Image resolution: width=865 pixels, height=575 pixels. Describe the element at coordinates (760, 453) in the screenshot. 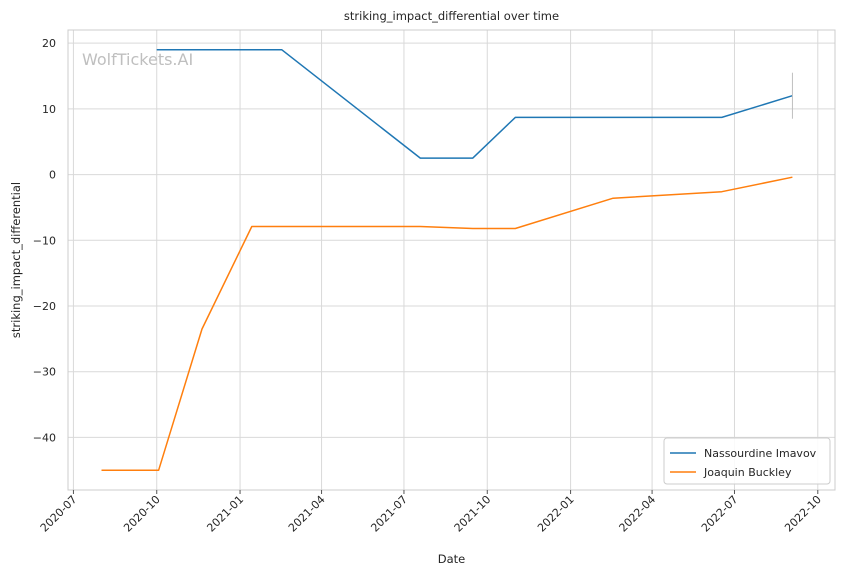

I see `legend-label-nassourdine-imavov: Nassourdine Imavov` at that location.